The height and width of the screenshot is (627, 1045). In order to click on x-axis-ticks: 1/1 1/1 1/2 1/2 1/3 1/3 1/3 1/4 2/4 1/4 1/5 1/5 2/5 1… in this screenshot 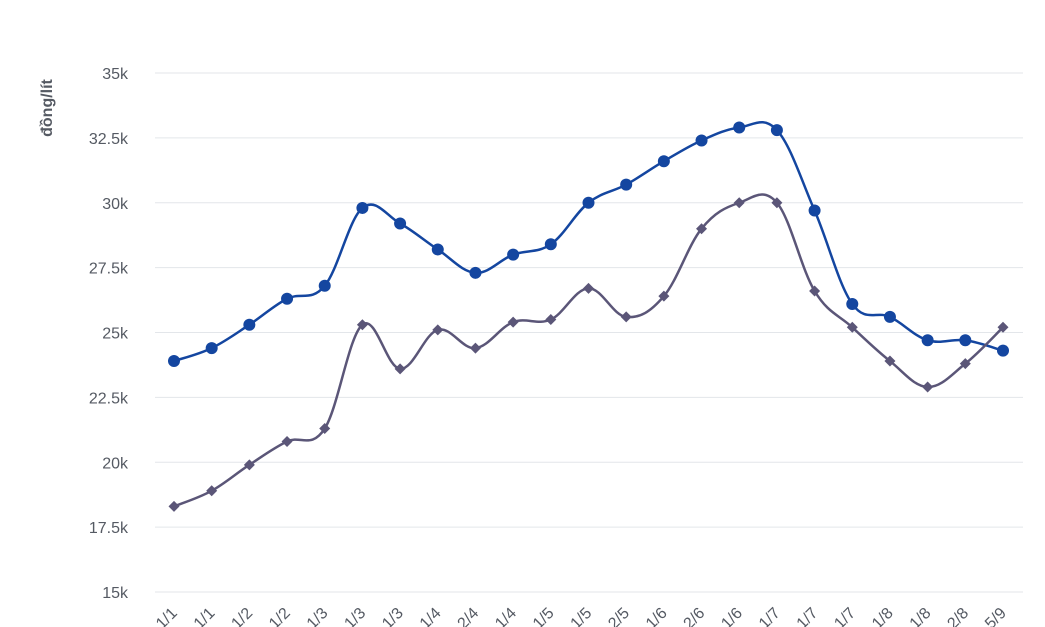, I will do `click(581, 616)`.